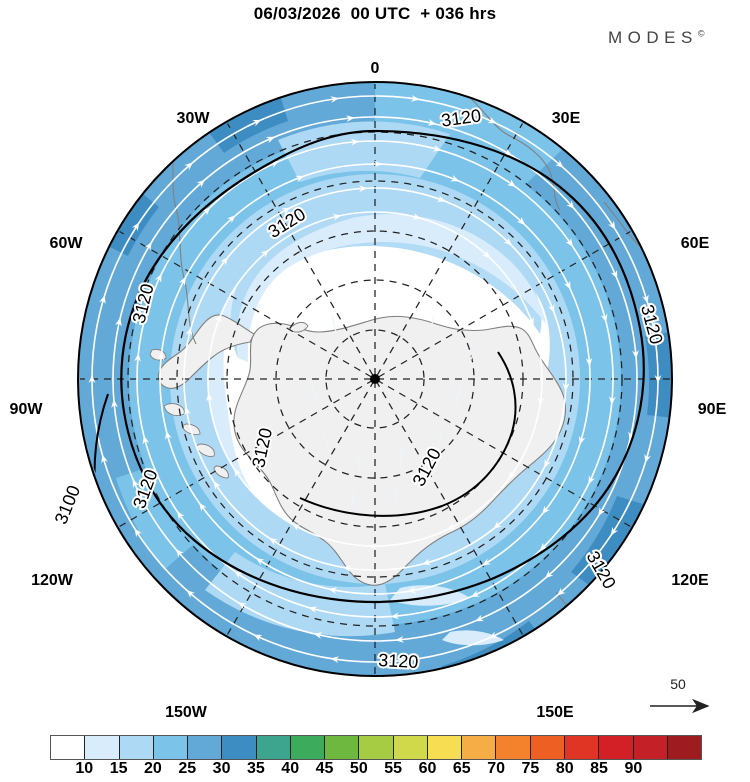 Image resolution: width=750 pixels, height=782 pixels. Describe the element at coordinates (375, 13) in the screenshot. I see `page-title: 06/03/2026 00 UTC + 036 hrs` at that location.